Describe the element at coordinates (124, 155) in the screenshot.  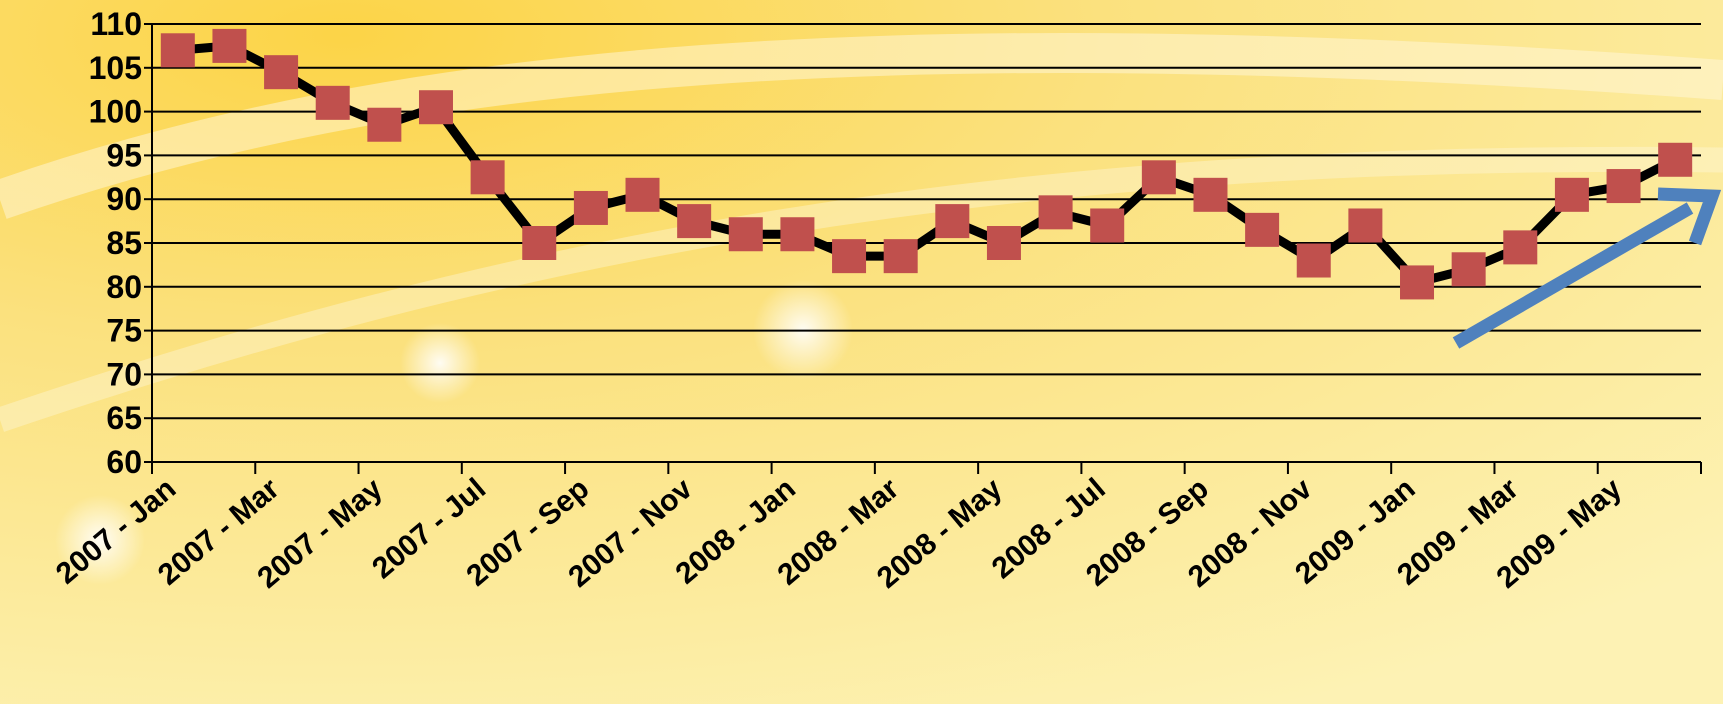
I see `y-tick-label: 95` at that location.